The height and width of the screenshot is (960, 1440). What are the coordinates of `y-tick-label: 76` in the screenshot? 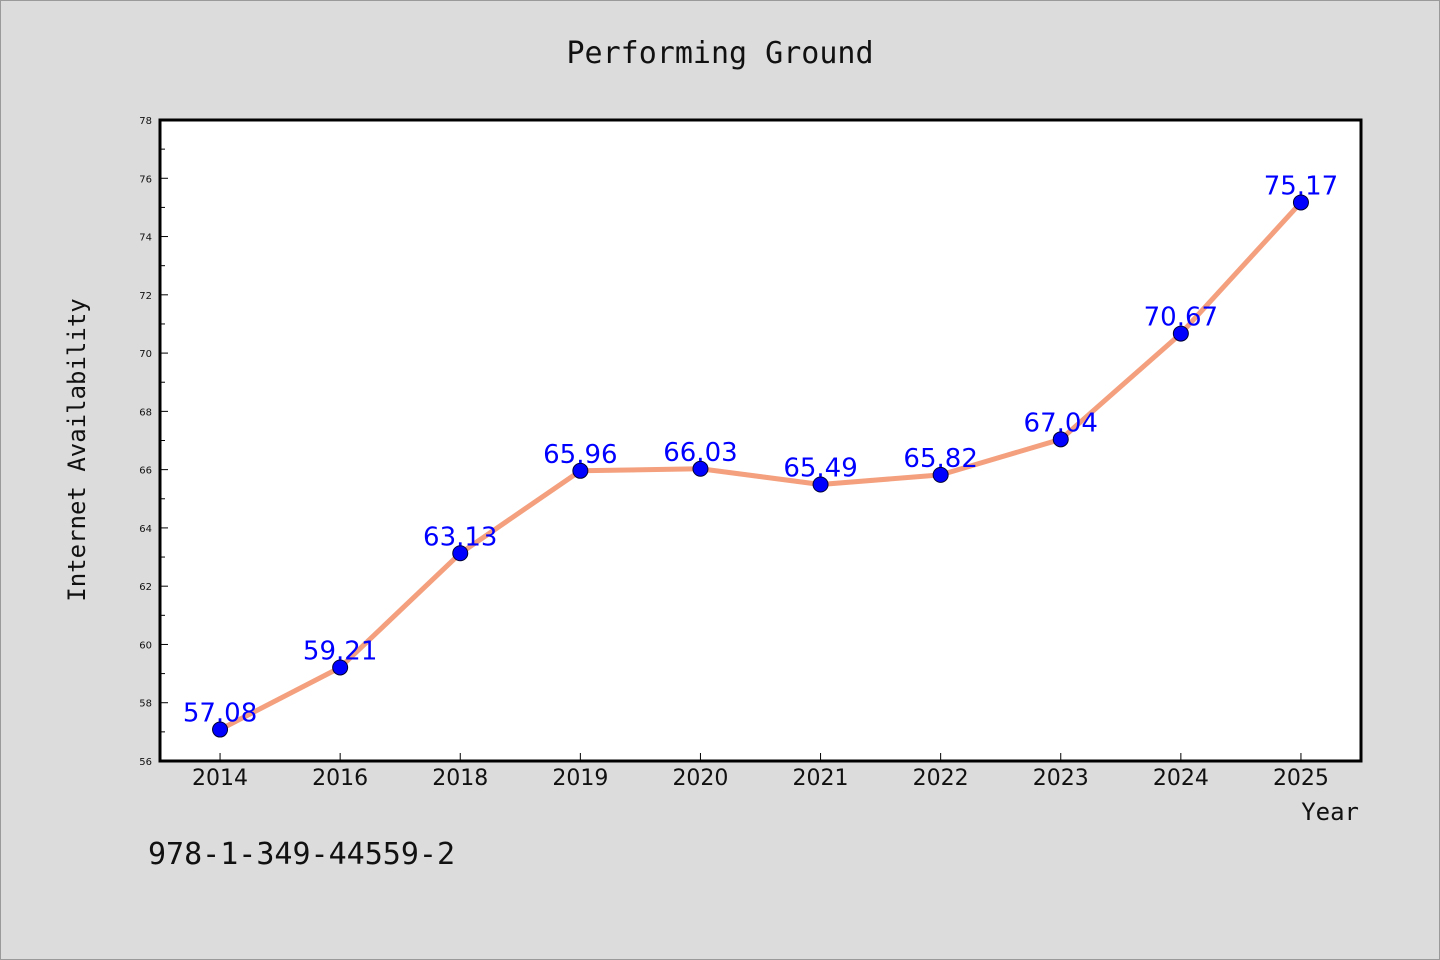 It's located at (145, 179).